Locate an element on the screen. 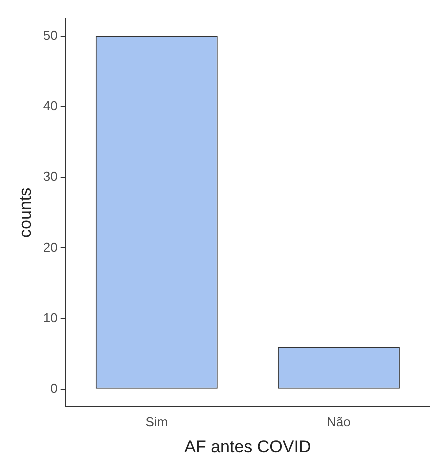  x-axis-title: AF antes COVID is located at coordinates (248, 446).